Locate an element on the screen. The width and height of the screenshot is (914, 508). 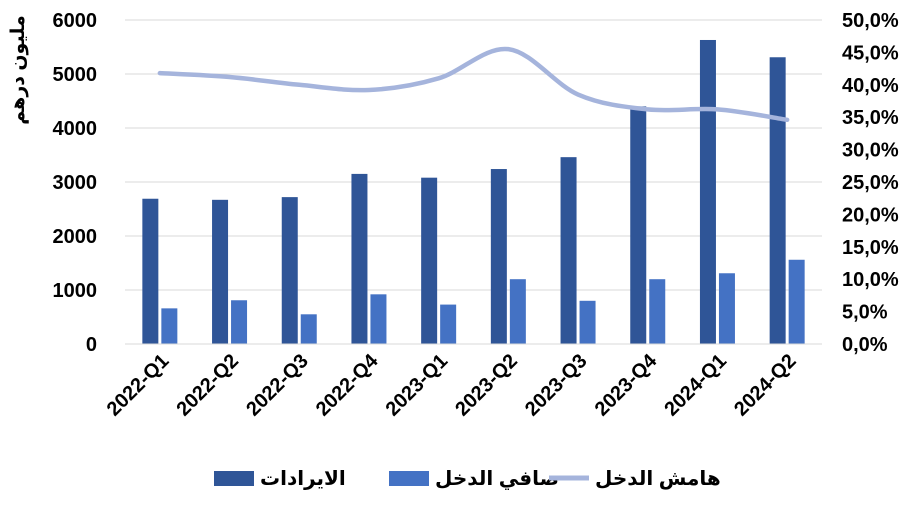
x-tick-label: 2022-Q2 is located at coordinates (207, 385).